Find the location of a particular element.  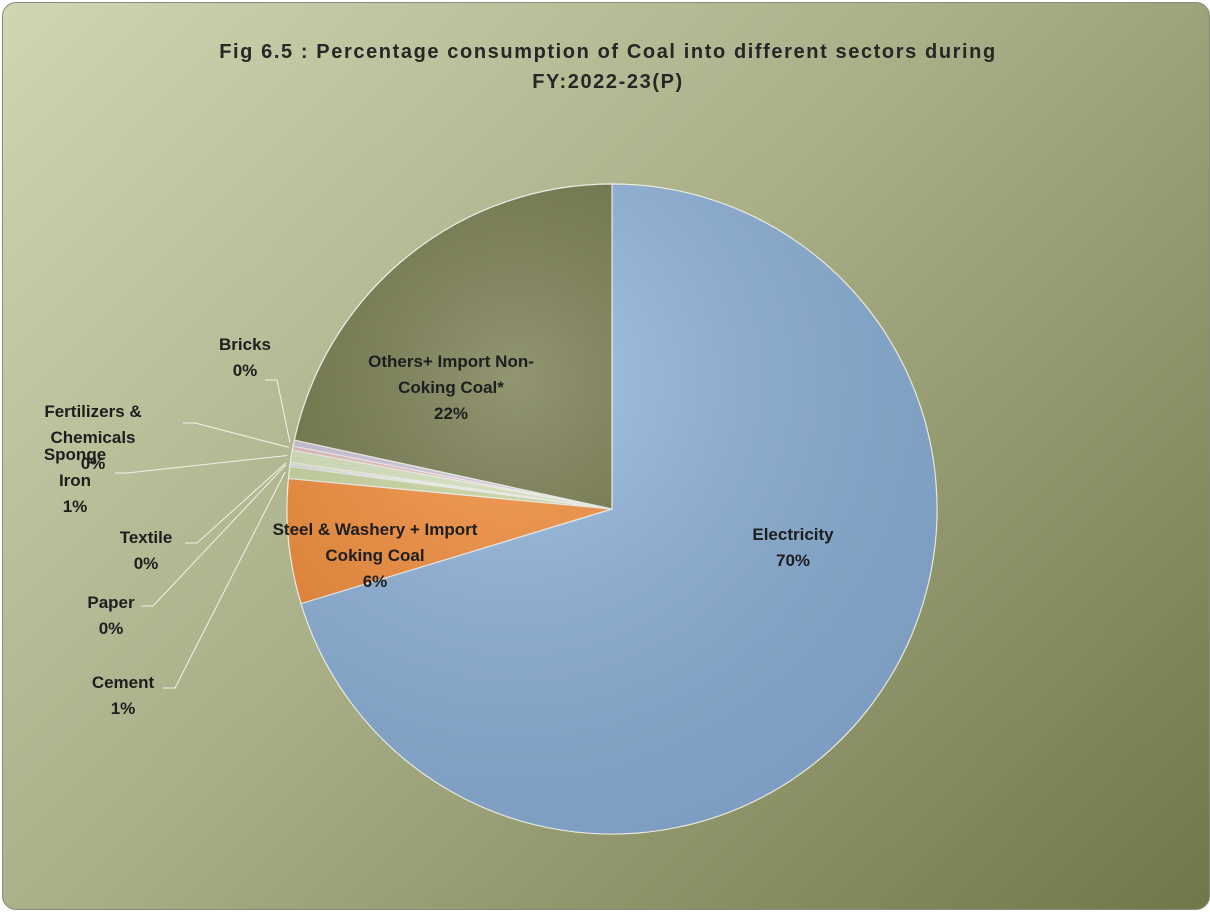

category-label: Paper is located at coordinates (111, 602).